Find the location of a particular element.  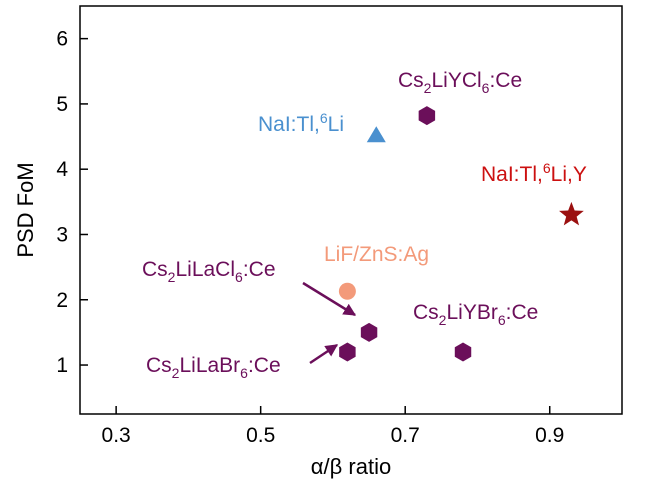

x-axis-title: α/β ratio is located at coordinates (351, 466).